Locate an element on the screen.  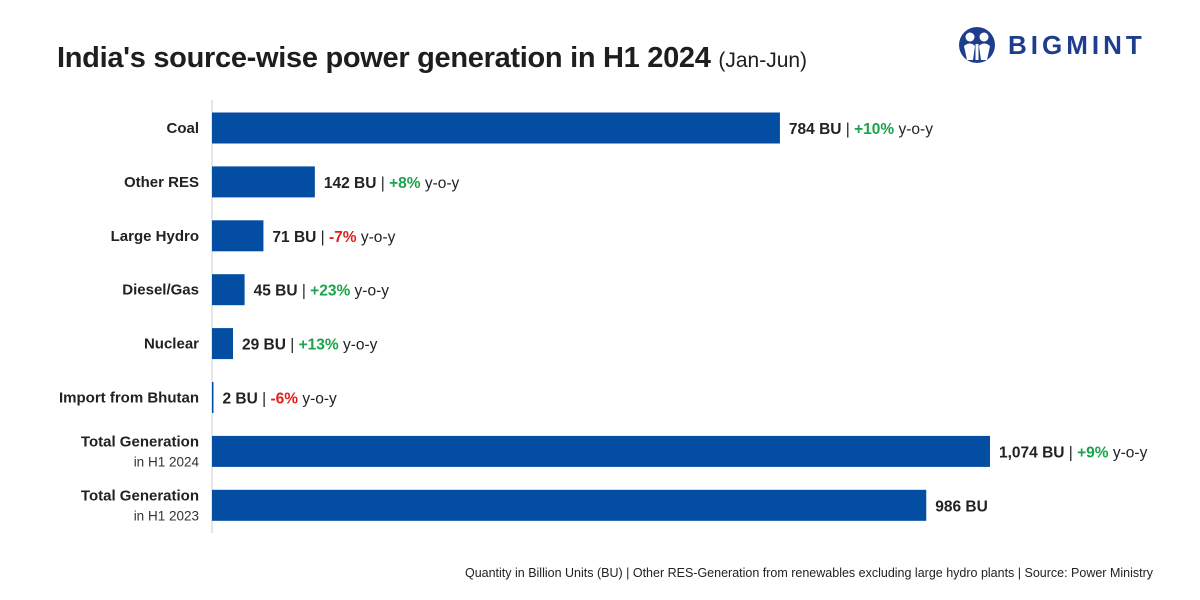
value-label: 45 BU is located at coordinates (276, 291).